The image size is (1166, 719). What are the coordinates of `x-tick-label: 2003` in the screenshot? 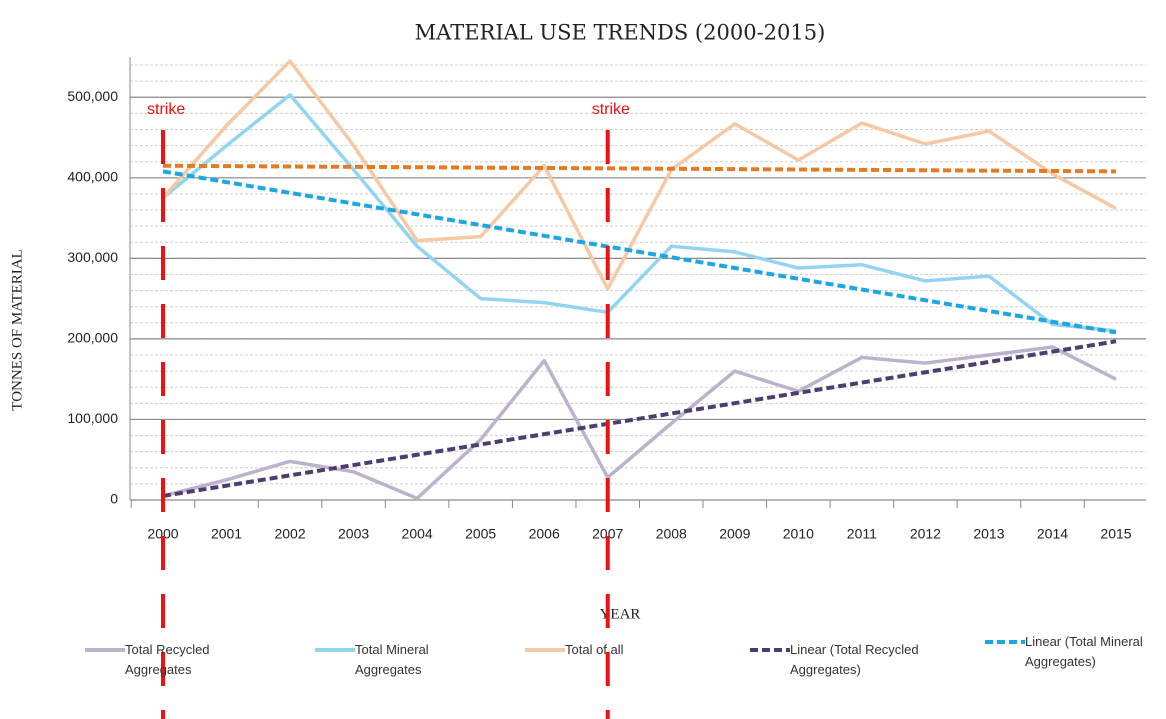 It's located at (353, 534).